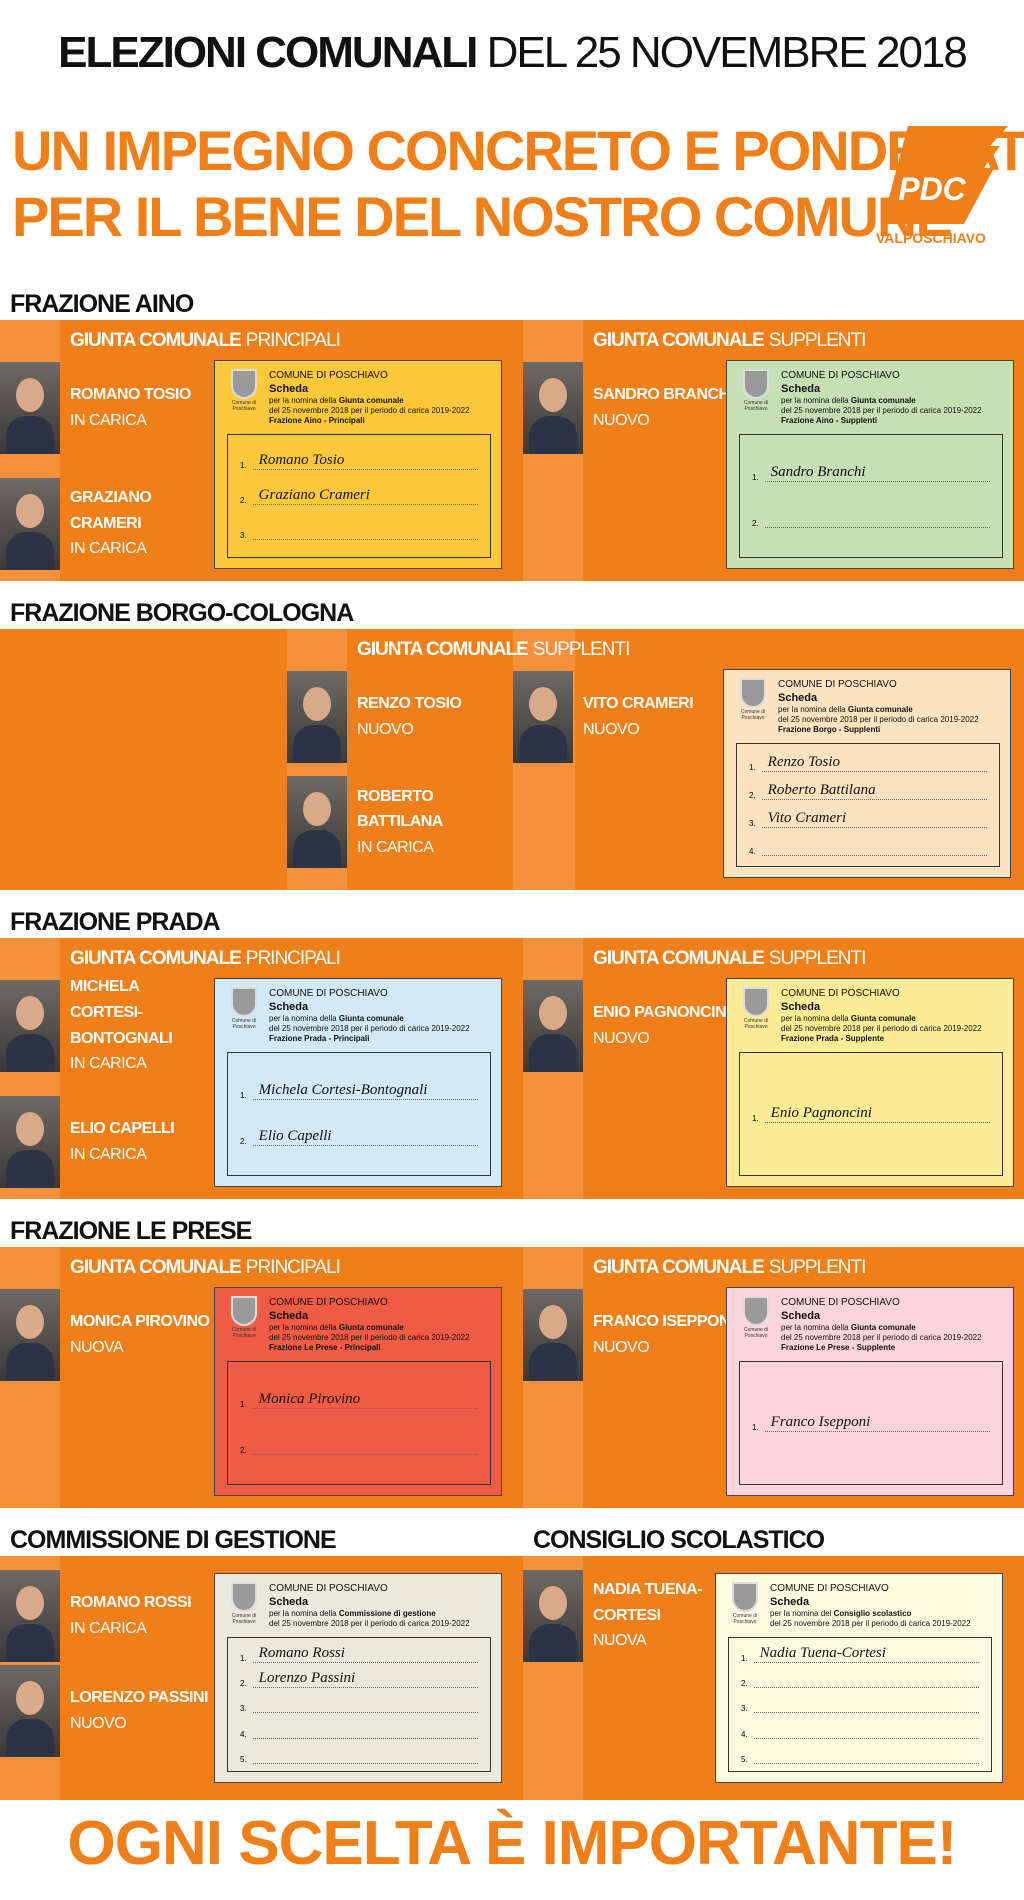 The width and height of the screenshot is (1024, 1900). Describe the element at coordinates (130, 407) in the screenshot. I see `candidate-info: ROMANO TOSIO IN CARICA` at that location.